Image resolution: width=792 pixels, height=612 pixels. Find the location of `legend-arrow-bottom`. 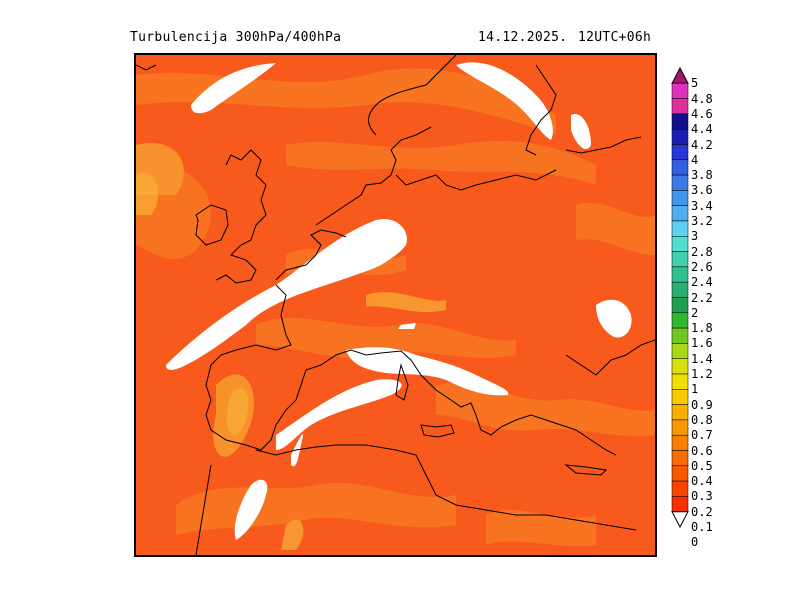

legend-arrow-bottom is located at coordinates (680, 520).